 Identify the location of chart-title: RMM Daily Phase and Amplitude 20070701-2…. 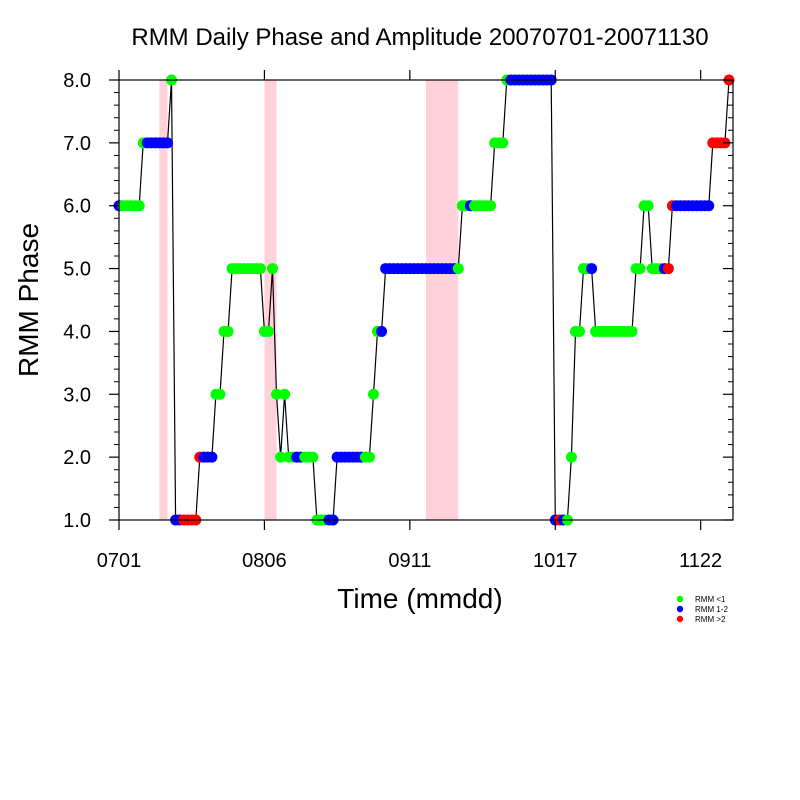
(419, 37).